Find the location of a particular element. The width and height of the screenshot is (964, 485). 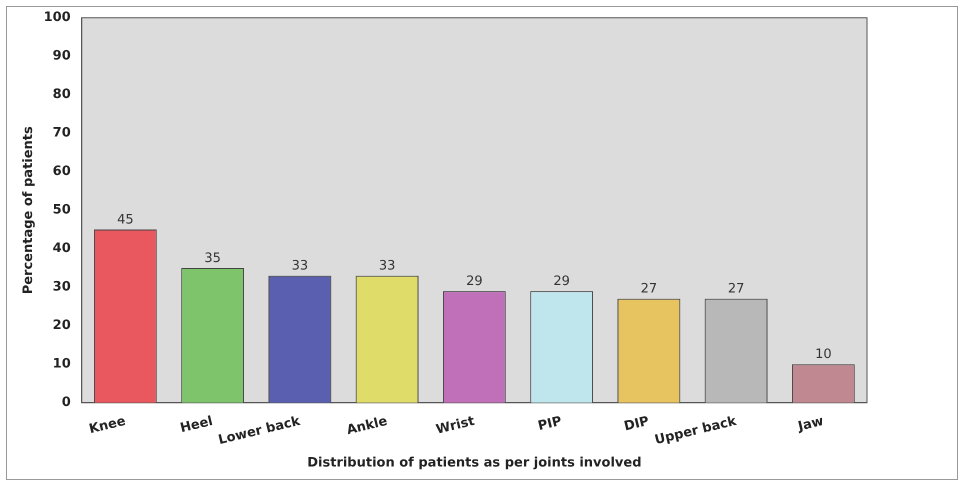

x-axis-title: Distribution of patients as per joints involved is located at coordinates (474, 463).